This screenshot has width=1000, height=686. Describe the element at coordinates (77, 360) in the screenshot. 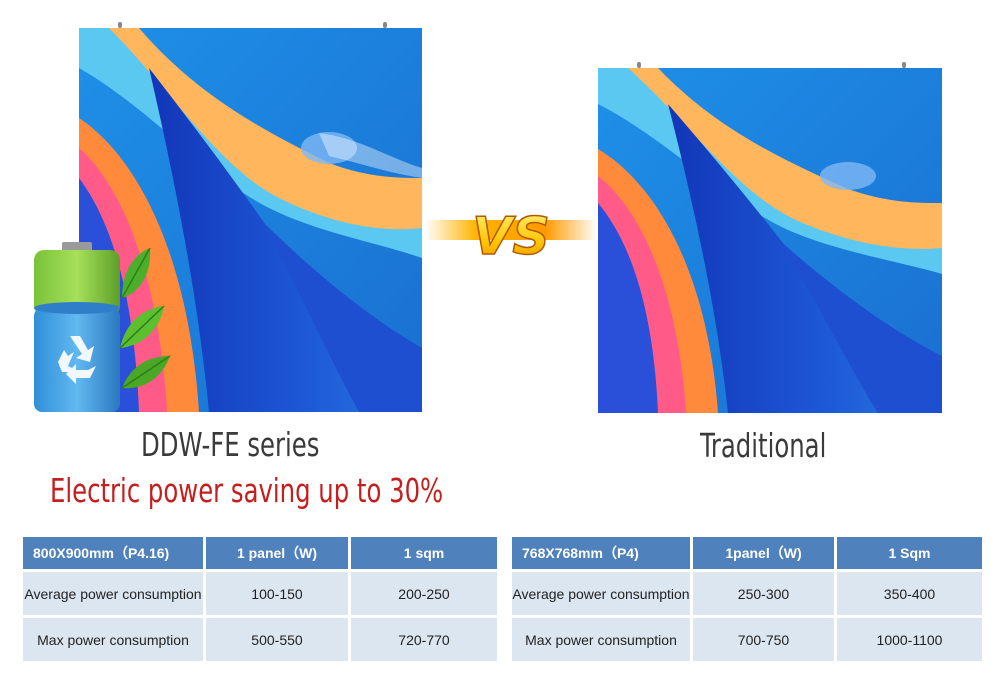

I see `recycle-icon` at that location.